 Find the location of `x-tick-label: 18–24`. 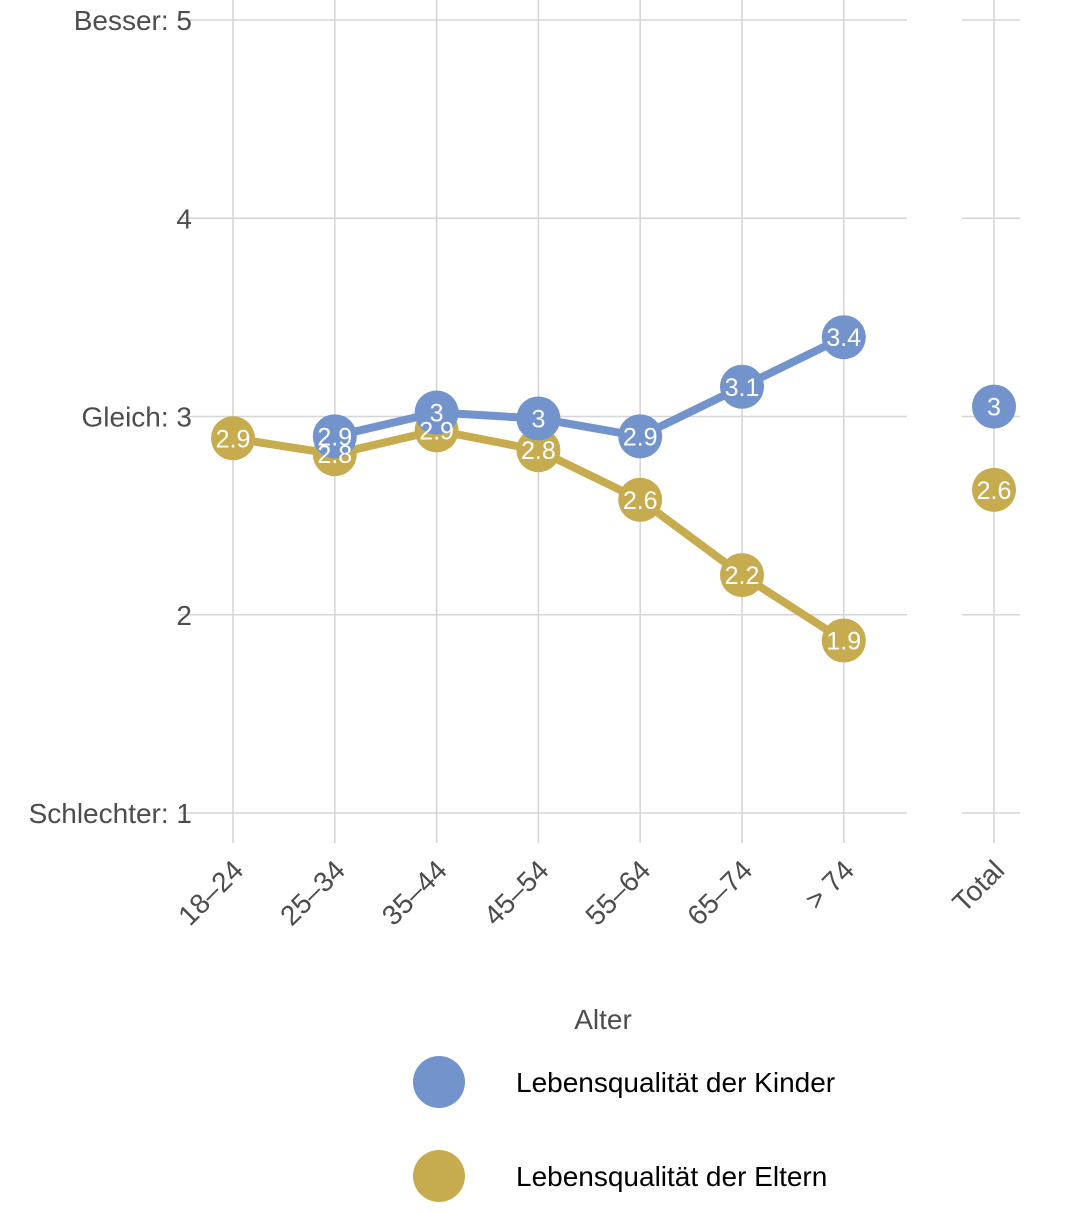

x-tick-label: 18–24 is located at coordinates (210, 892).